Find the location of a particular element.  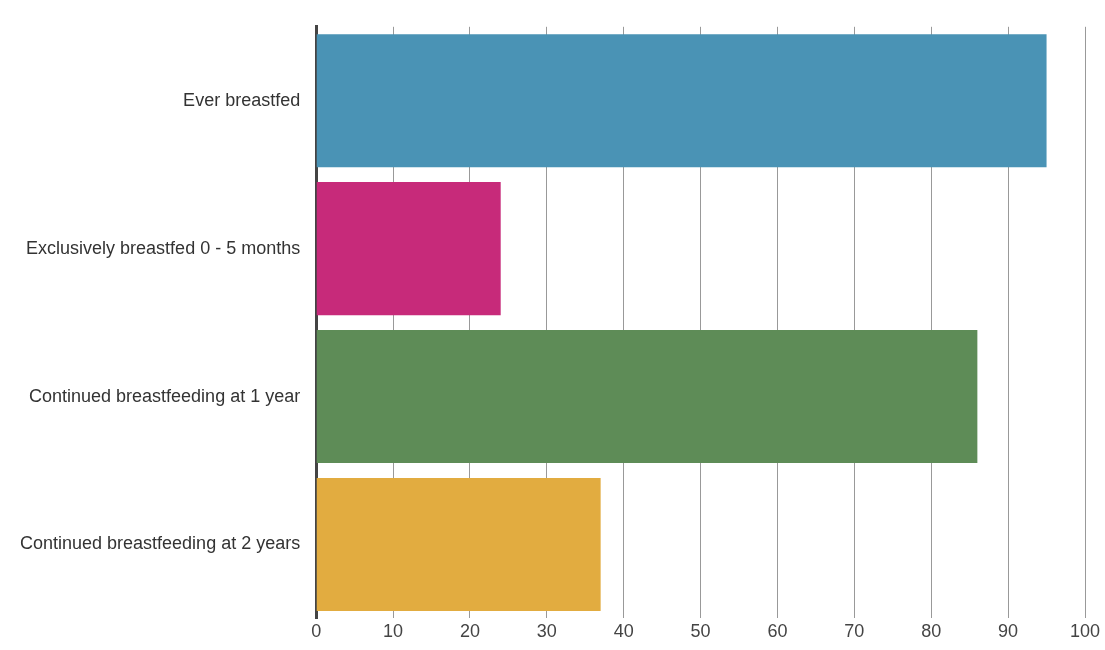

x-tick-label: 90 is located at coordinates (1008, 631).